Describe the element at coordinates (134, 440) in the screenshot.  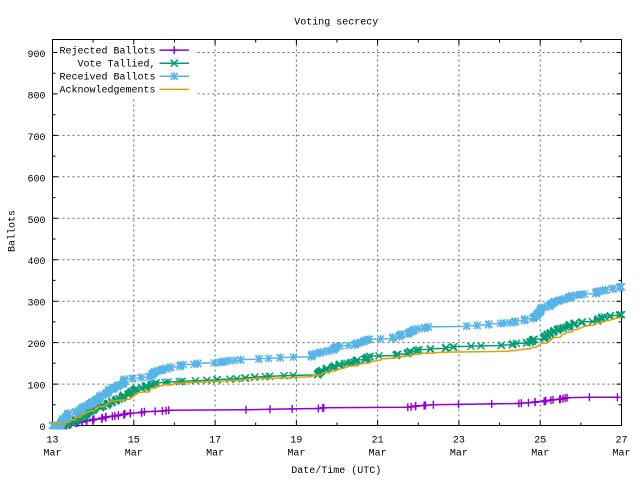
I see `svg-text: 15` at that location.